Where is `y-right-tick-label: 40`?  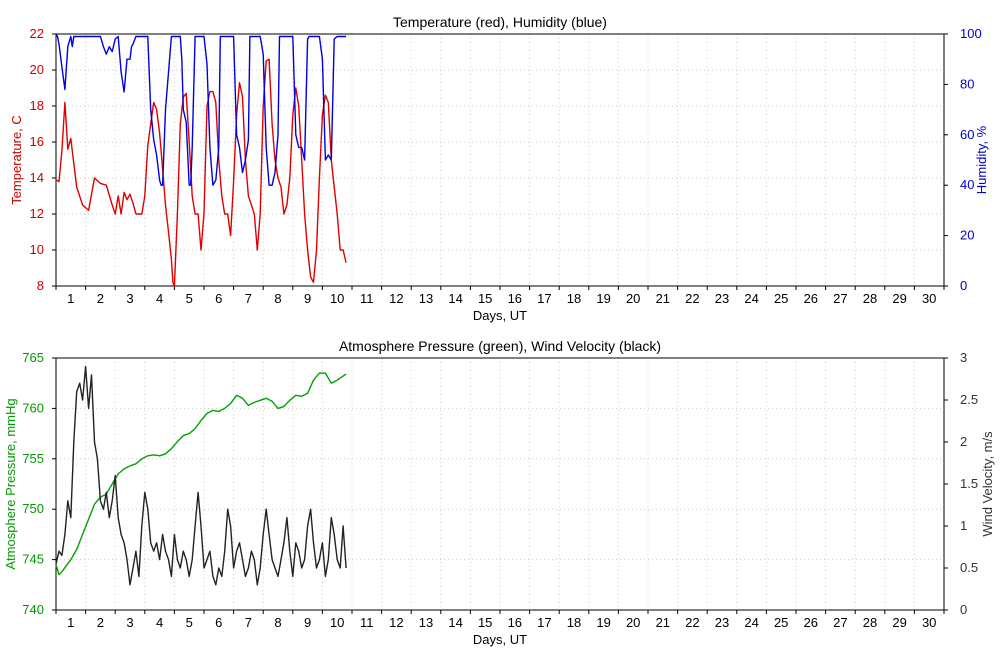
y-right-tick-label: 40 is located at coordinates (967, 184).